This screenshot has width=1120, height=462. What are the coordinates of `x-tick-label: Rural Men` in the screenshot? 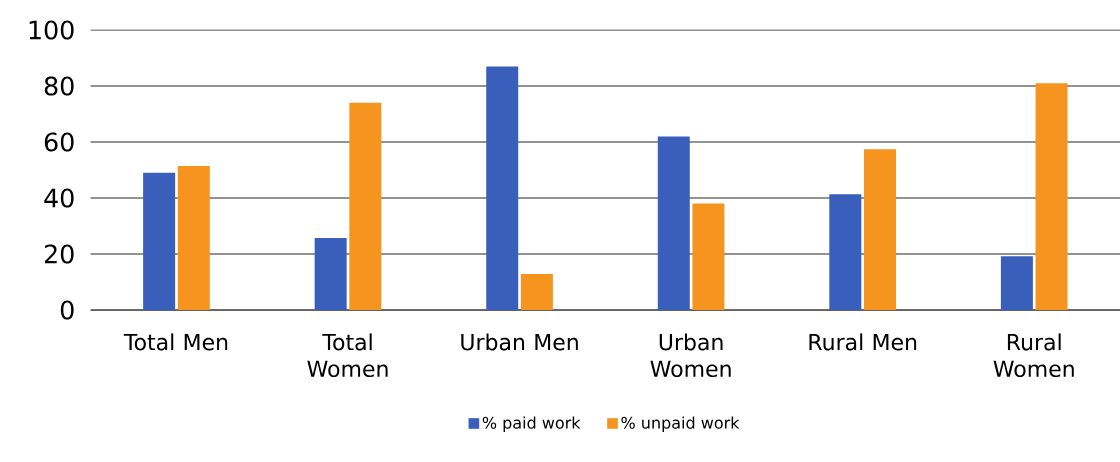 It's located at (863, 342).